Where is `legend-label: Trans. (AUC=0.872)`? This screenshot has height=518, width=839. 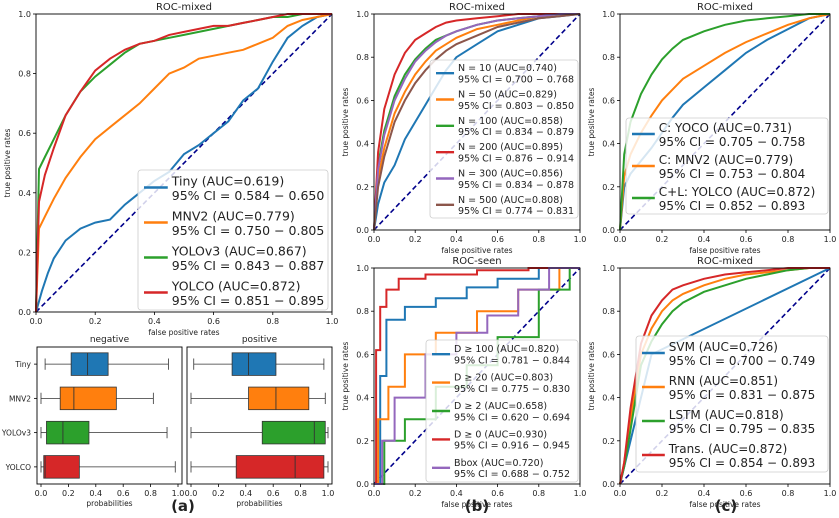
legend-label: Trans. (AUC=0.872) is located at coordinates (727, 449).